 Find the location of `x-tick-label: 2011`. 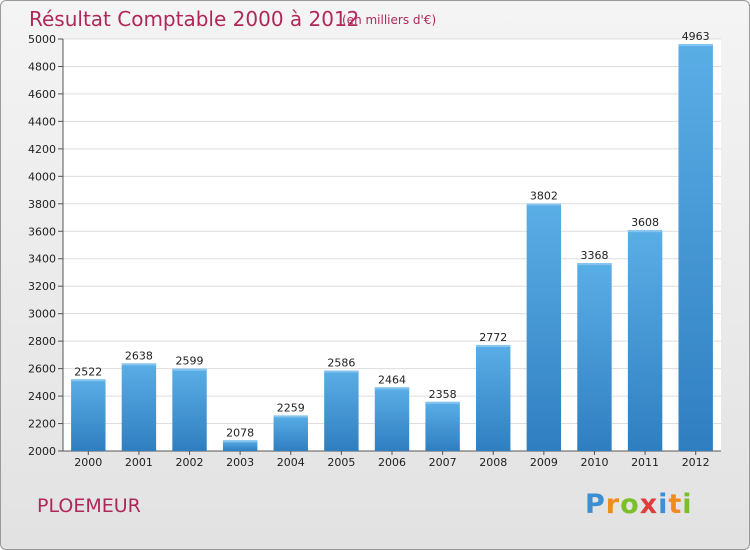

x-tick-label: 2011 is located at coordinates (645, 462).